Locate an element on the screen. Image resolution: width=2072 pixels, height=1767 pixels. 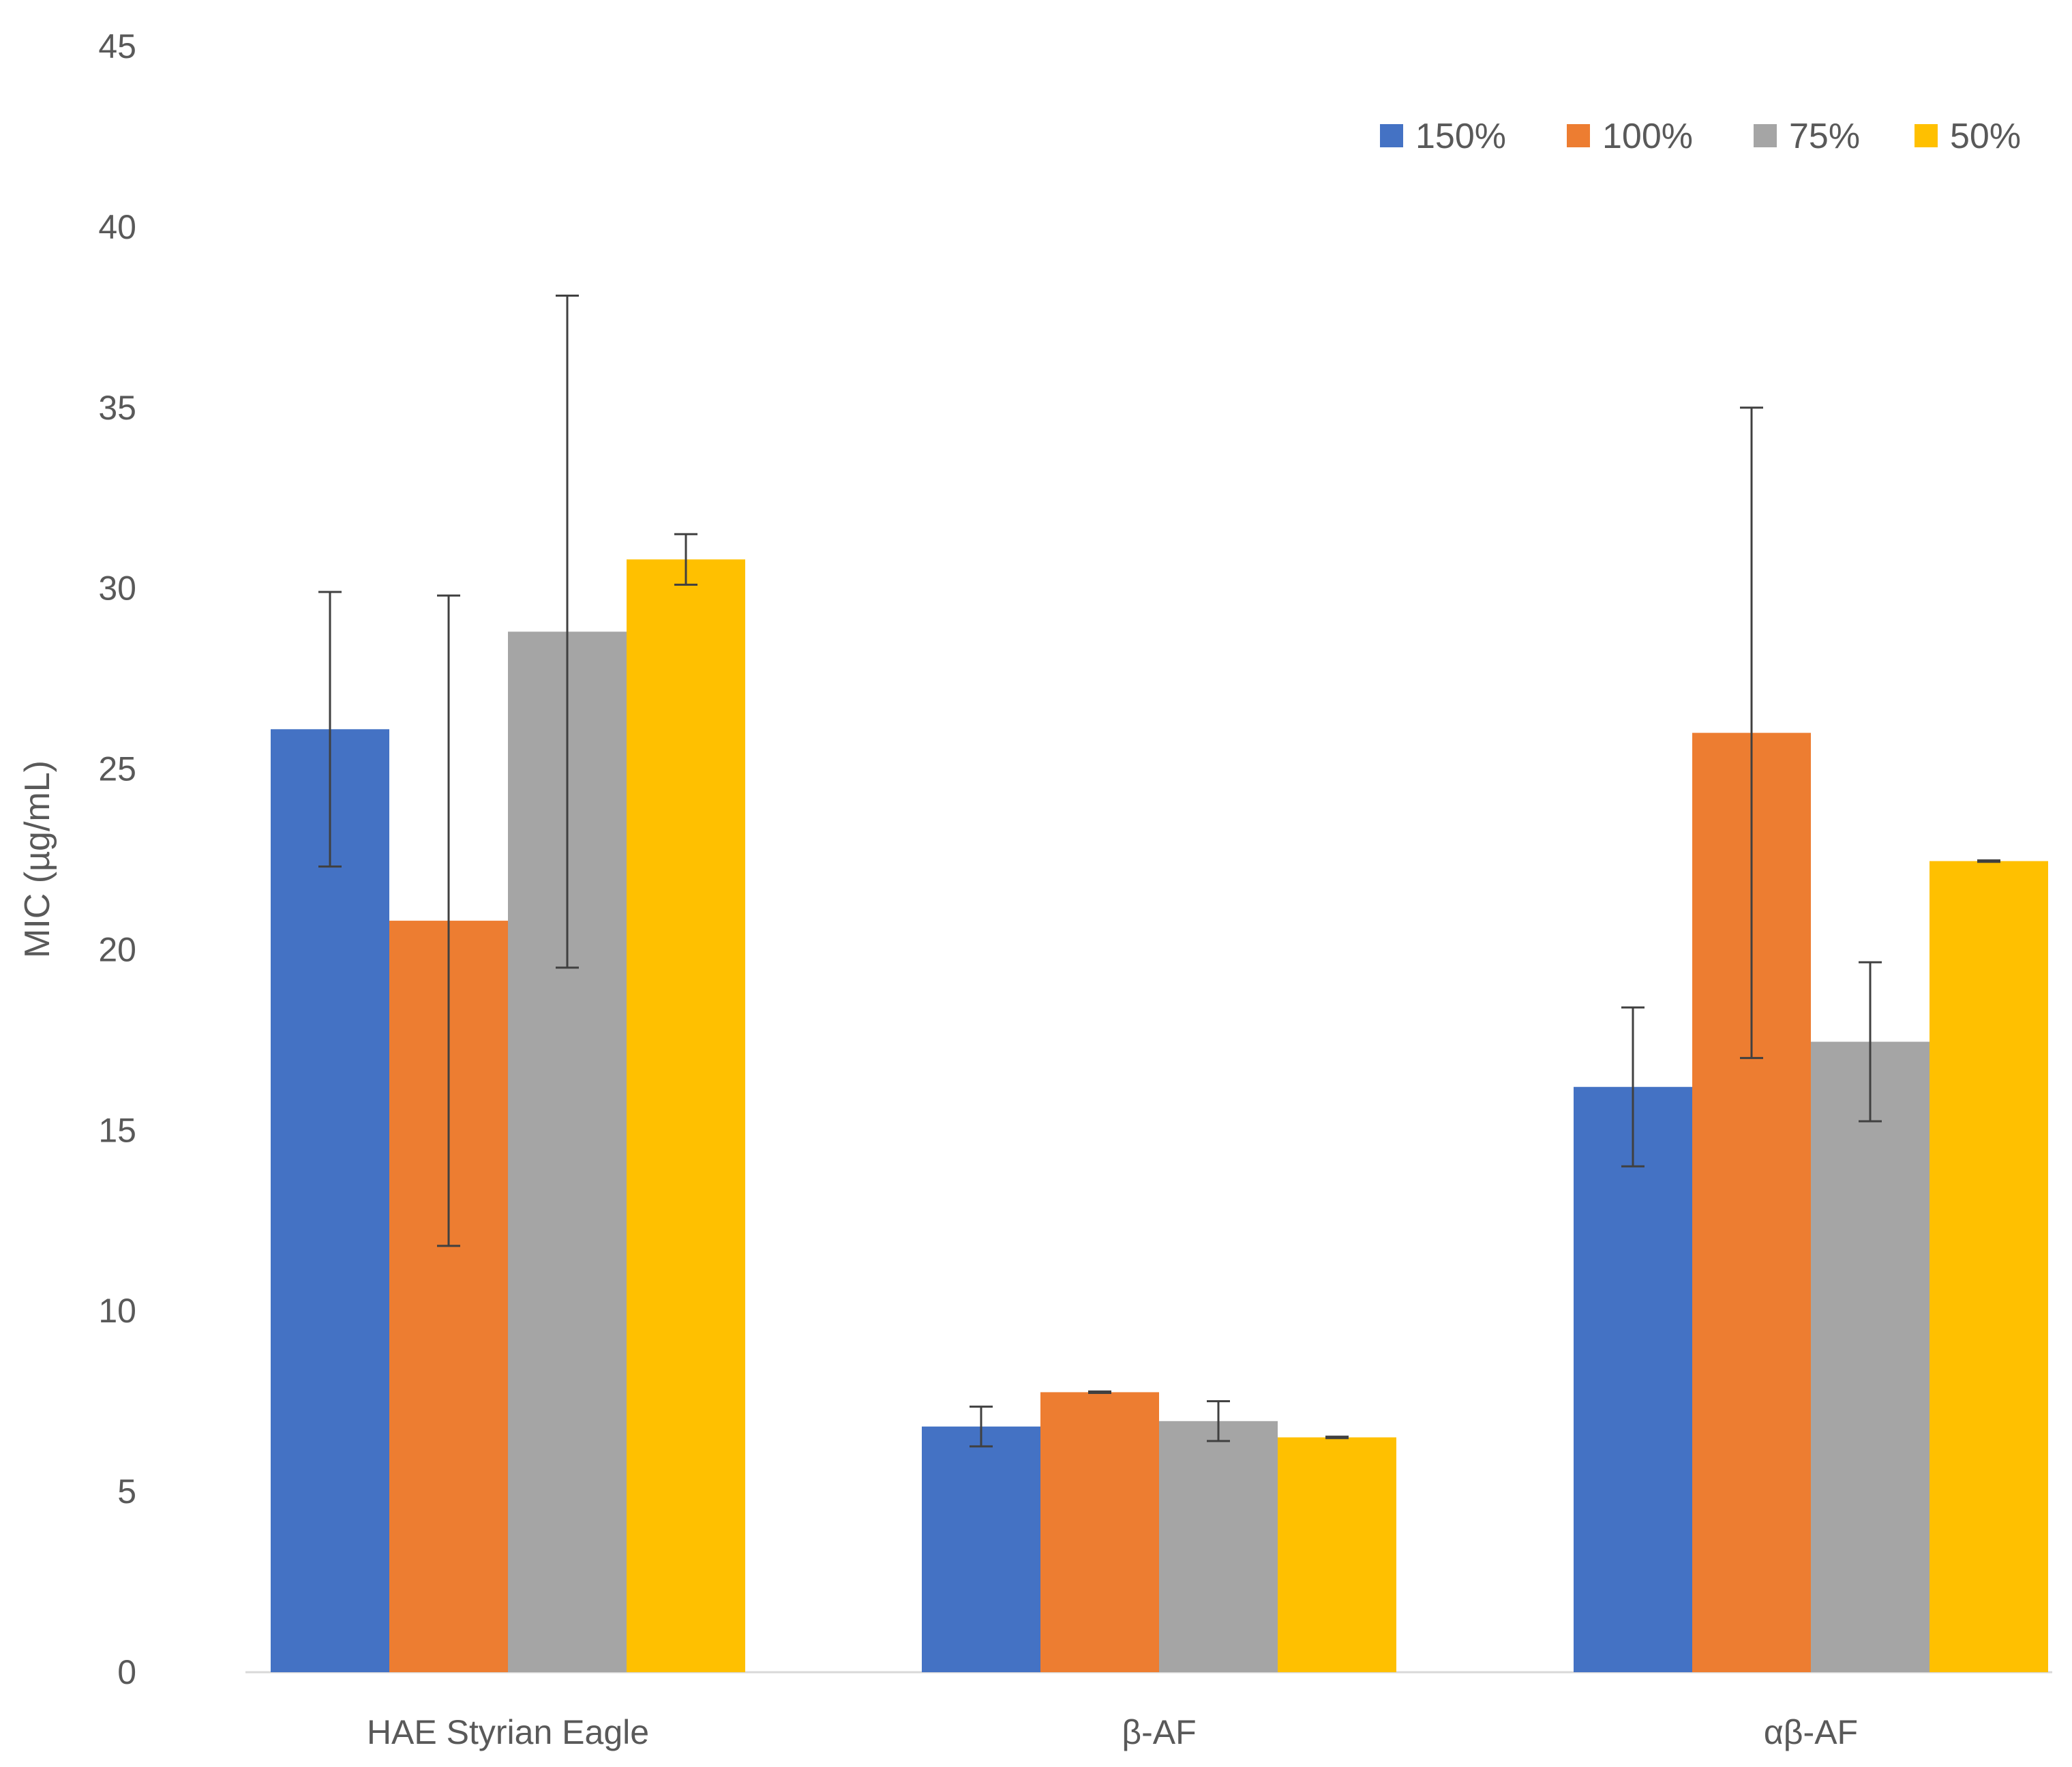
category-label: HAE Styrian Eagle is located at coordinates (508, 1732).